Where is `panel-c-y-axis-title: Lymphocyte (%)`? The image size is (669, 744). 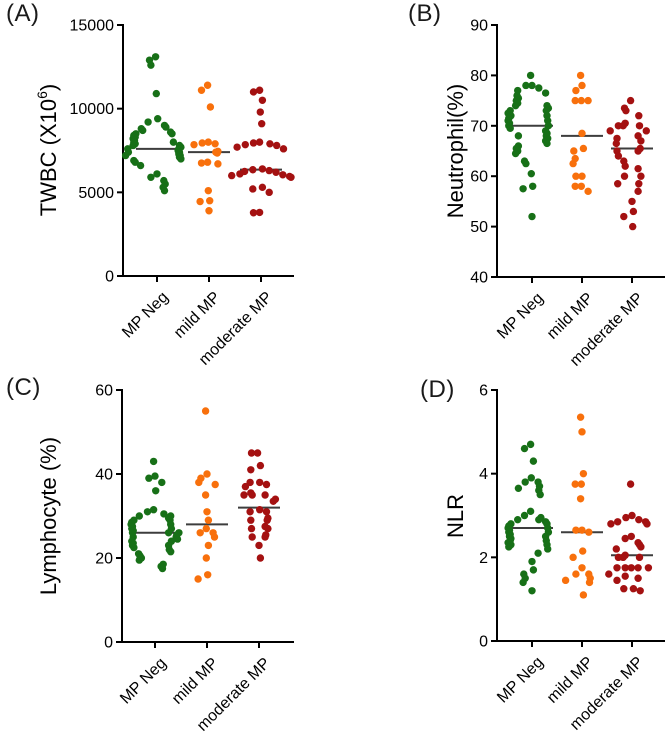
panel-c-y-axis-title: Lymphocyte (%) is located at coordinates (48, 516).